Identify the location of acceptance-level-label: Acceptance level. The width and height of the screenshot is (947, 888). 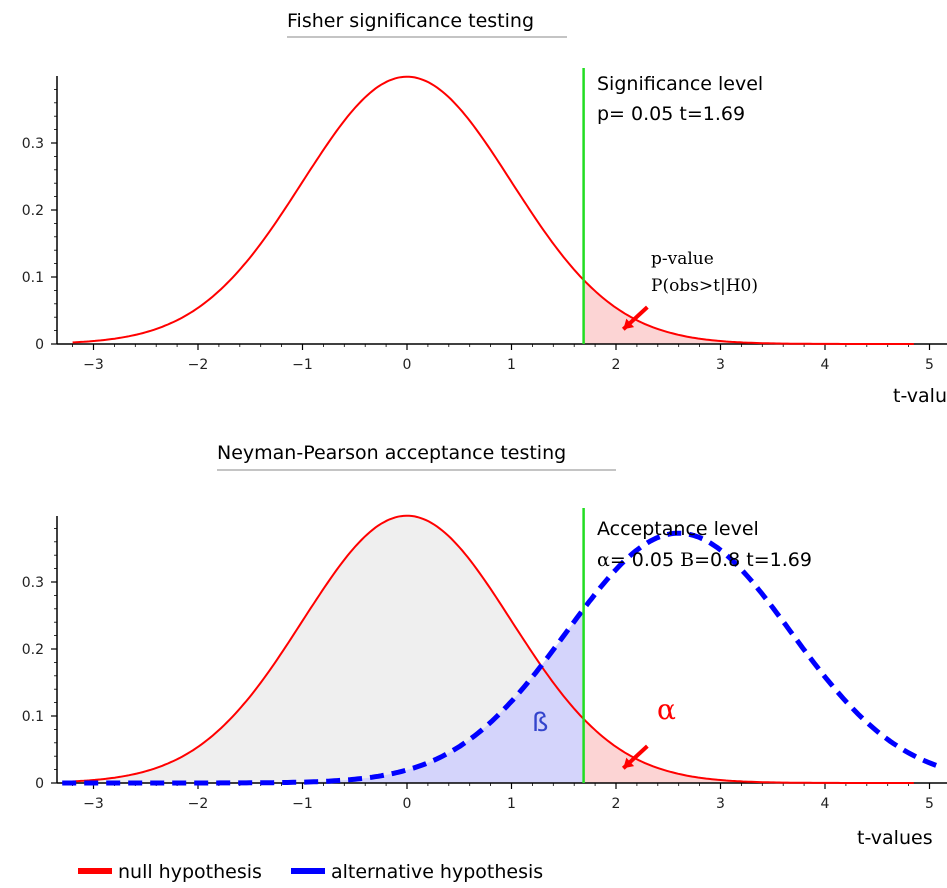
(678, 529).